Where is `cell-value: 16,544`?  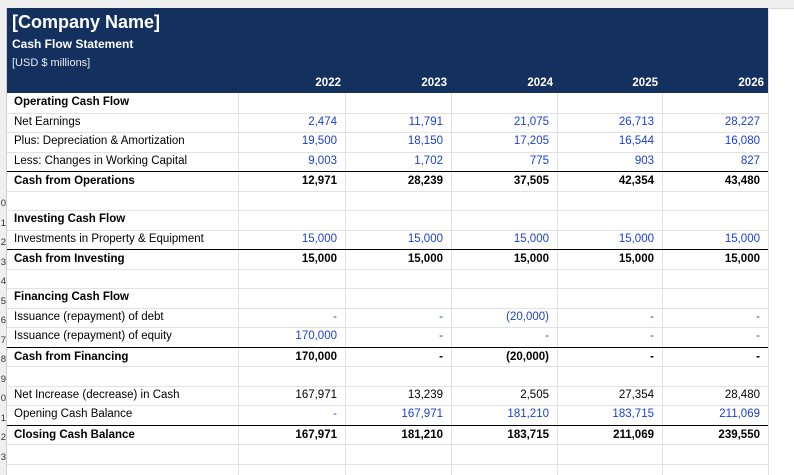 cell-value: 16,544 is located at coordinates (636, 141).